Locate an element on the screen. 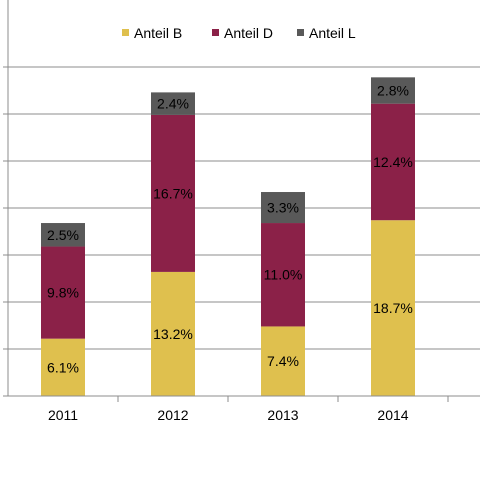 The image size is (480, 480). data-label-2014-1: 12.4% is located at coordinates (393, 162).